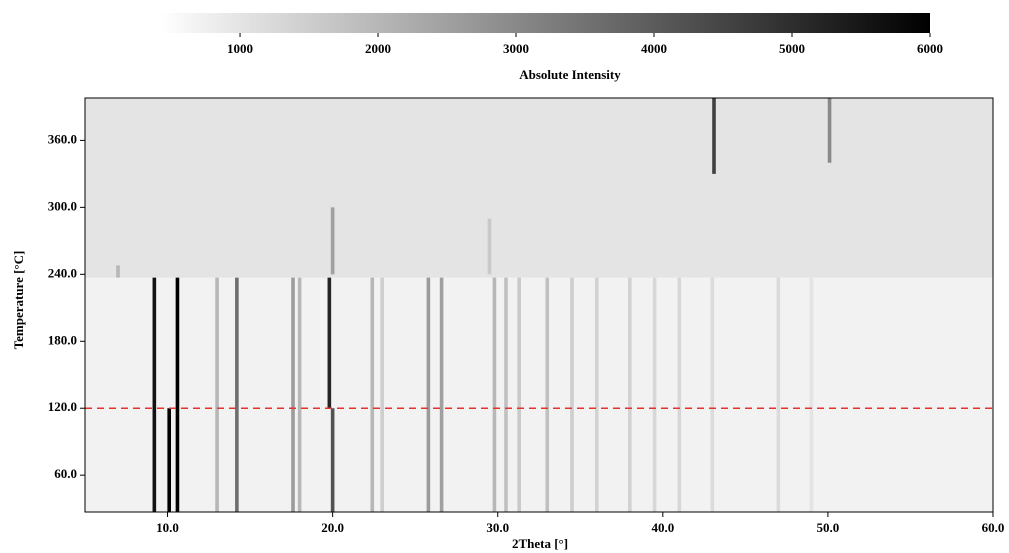 The height and width of the screenshot is (553, 1009). I want to click on x-tick-label: 40.0, so click(662, 527).